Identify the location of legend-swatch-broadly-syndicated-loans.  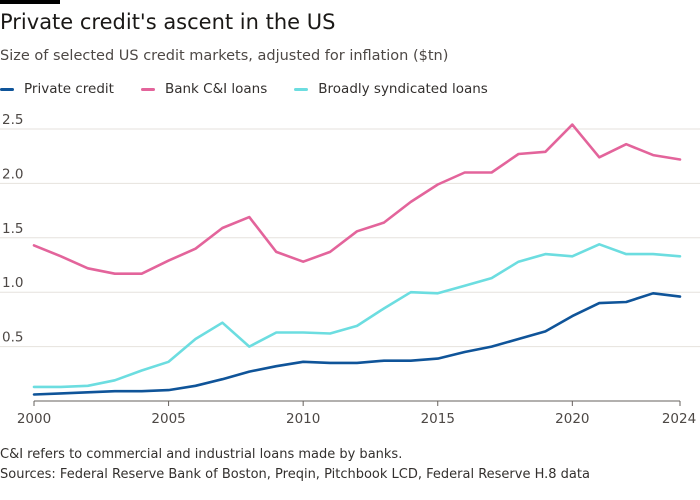
(301, 89).